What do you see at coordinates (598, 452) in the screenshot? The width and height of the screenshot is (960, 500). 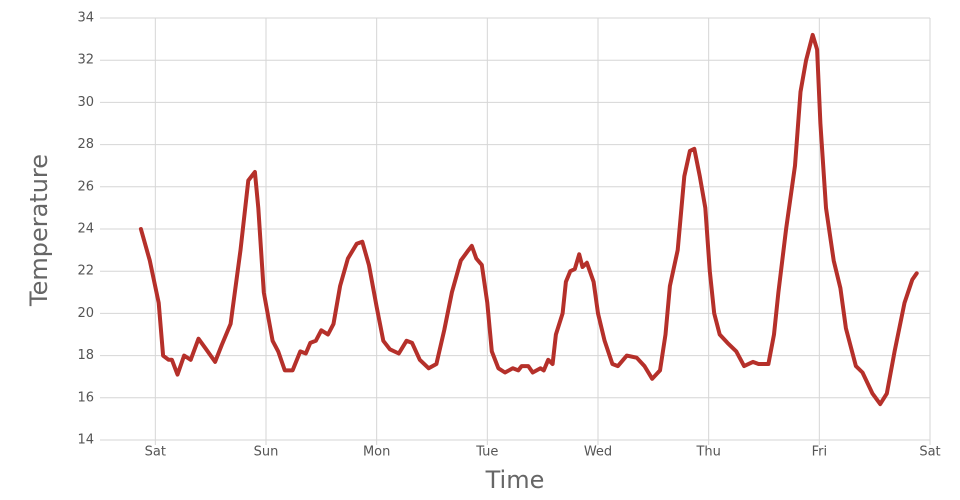 I see `x-tick-label: Wed` at bounding box center [598, 452].